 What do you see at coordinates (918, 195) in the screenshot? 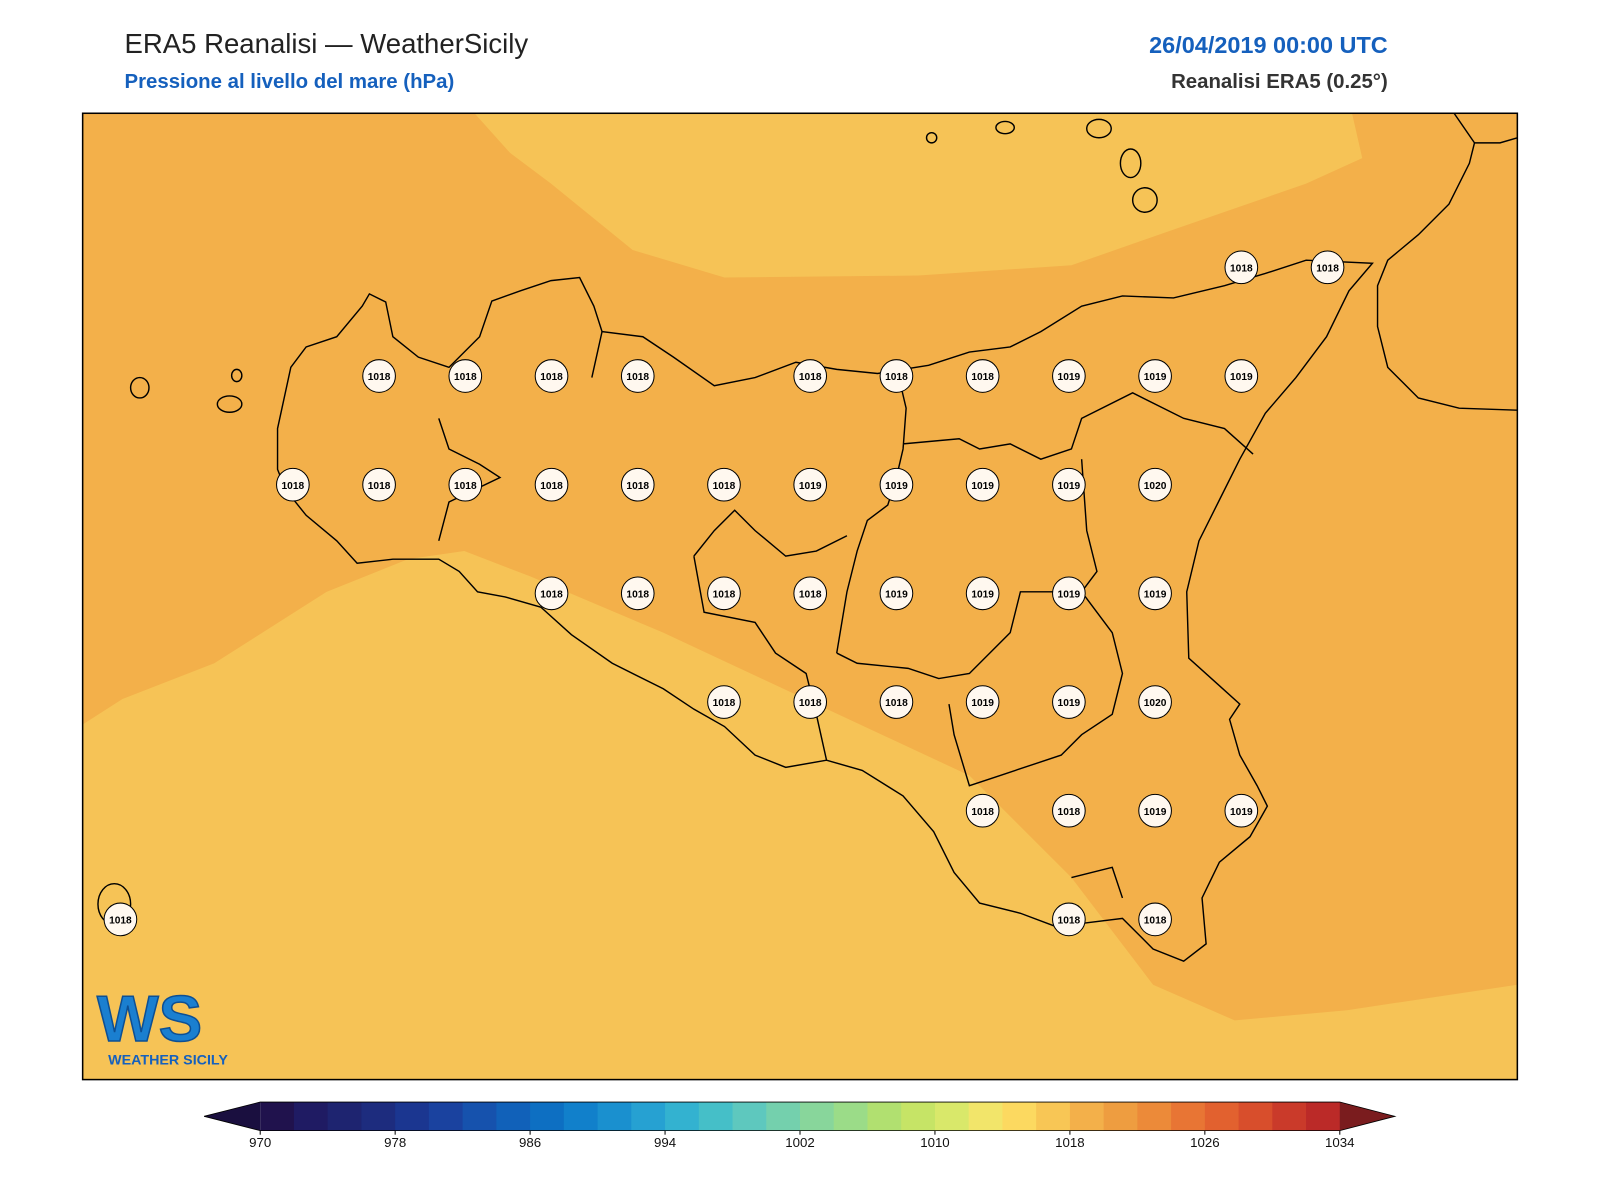
I see `pressure-band` at bounding box center [918, 195].